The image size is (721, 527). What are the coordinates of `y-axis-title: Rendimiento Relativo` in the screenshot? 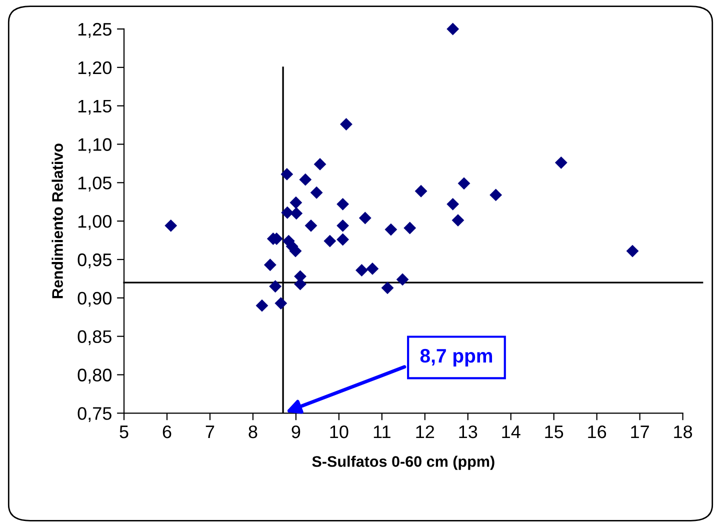 It's located at (57, 221).